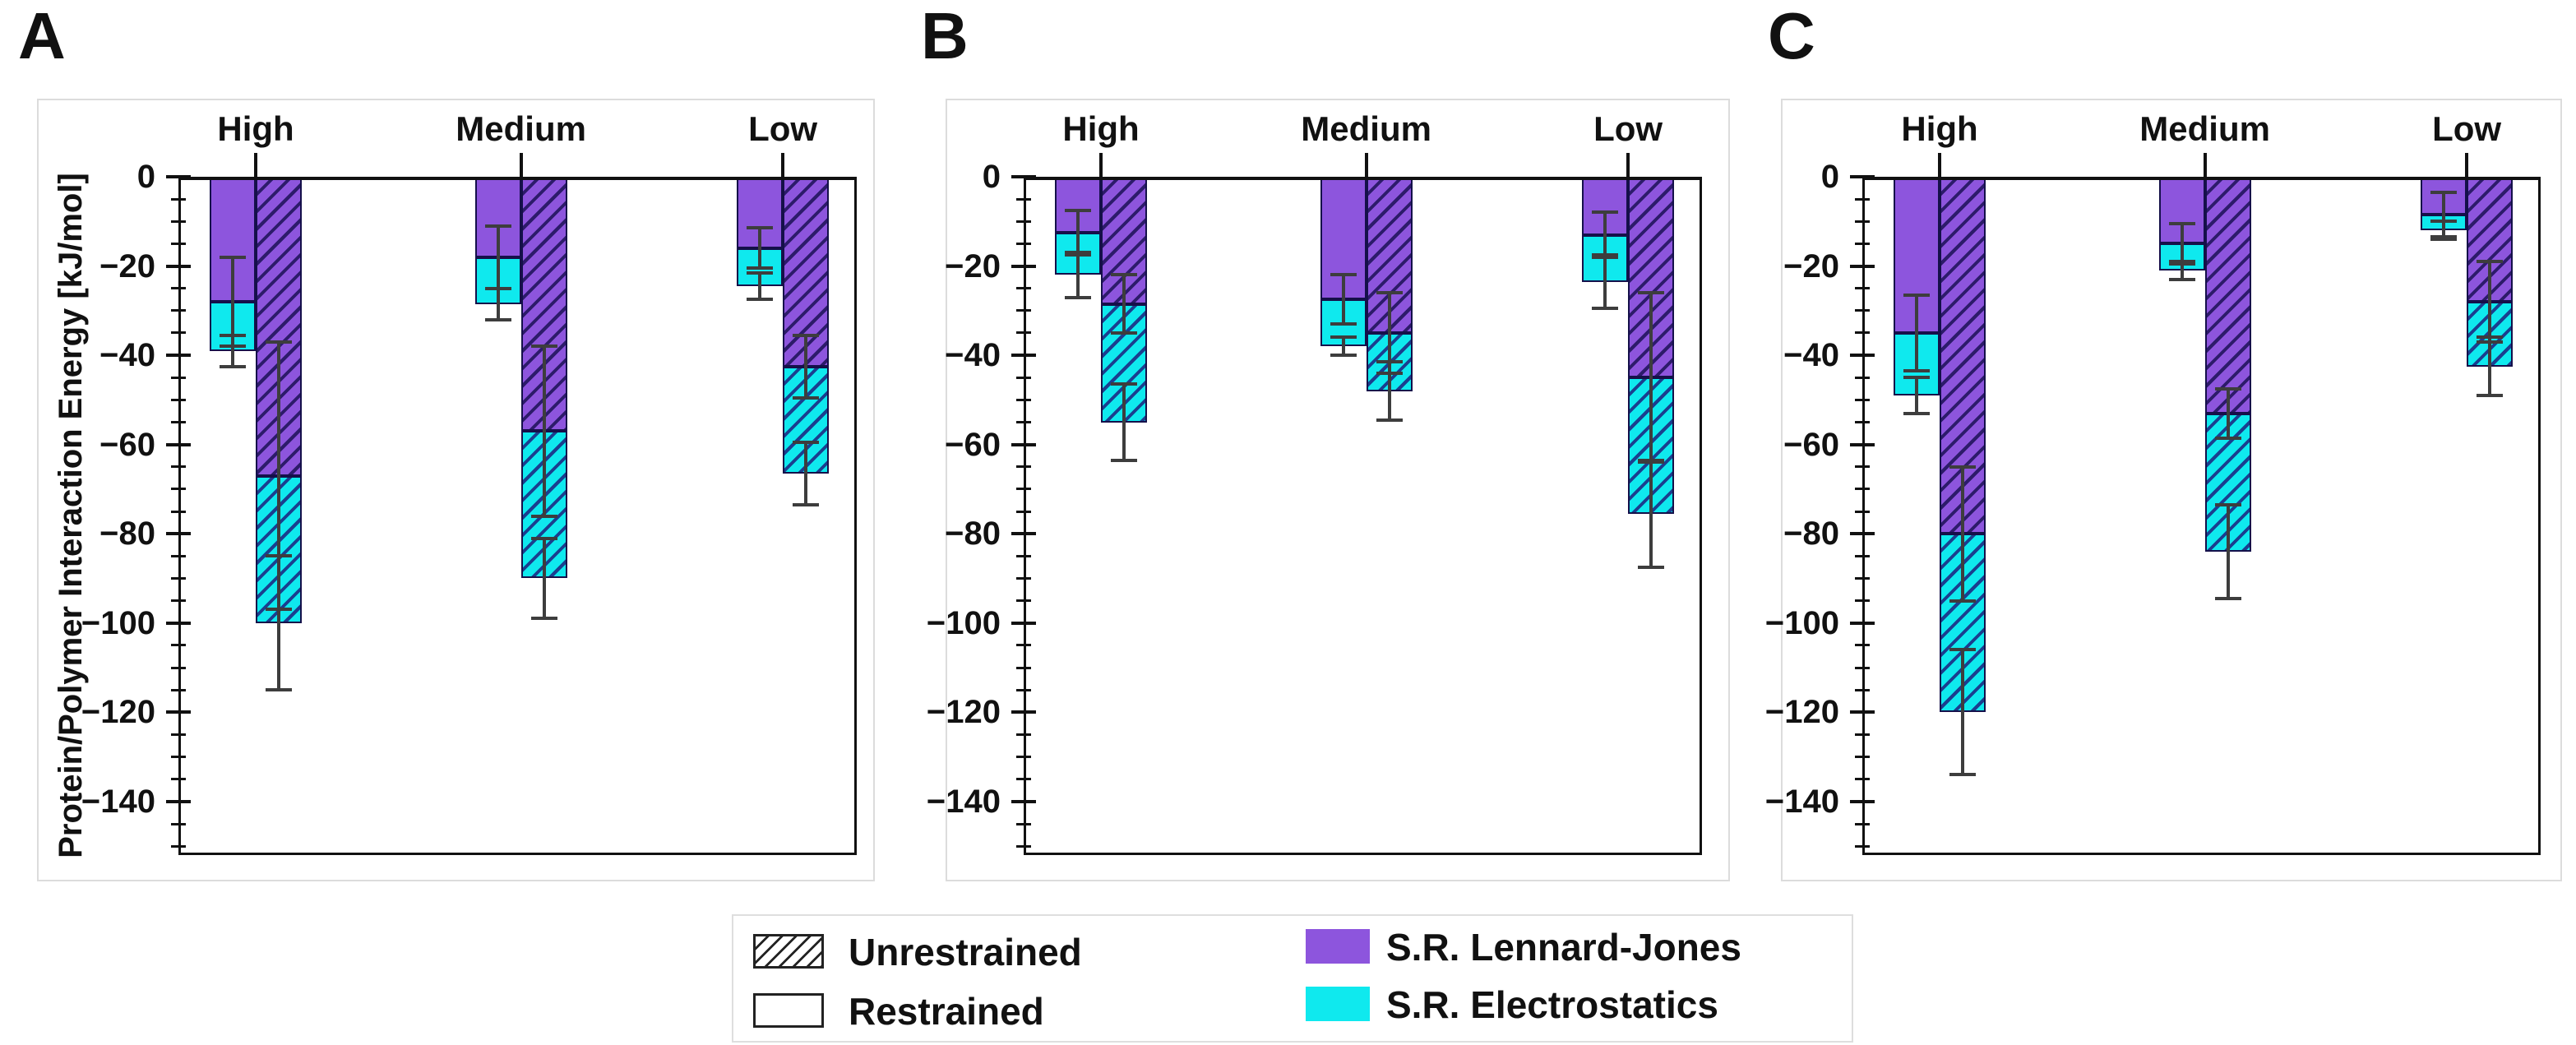  Describe the element at coordinates (2228, 413) in the screenshot. I see `error-bar-c-medium-unrestrained-boundary` at that location.